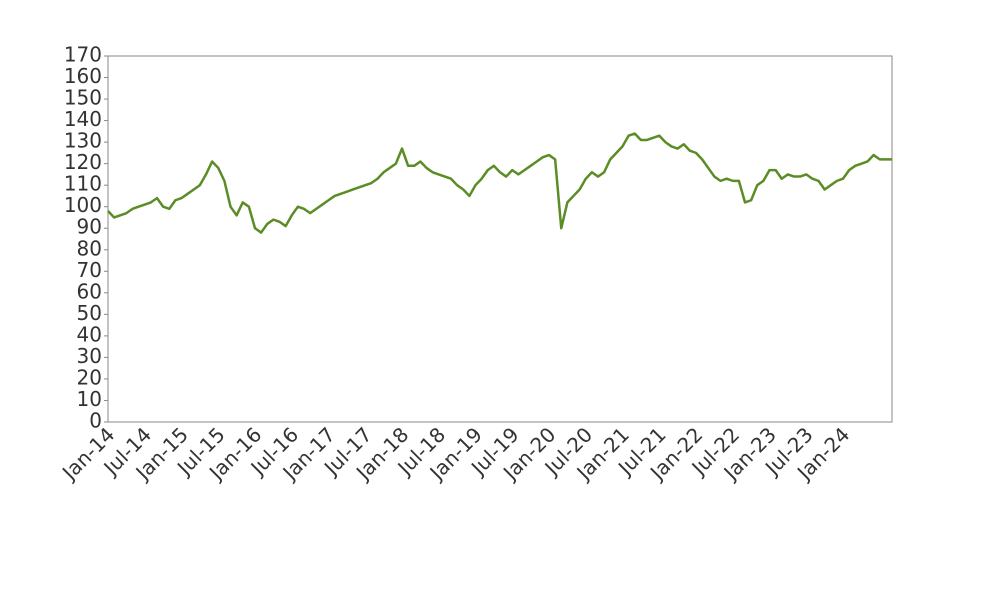 This screenshot has width=1000, height=600. What do you see at coordinates (83, 76) in the screenshot?
I see `y-tick-label: 160` at bounding box center [83, 76].